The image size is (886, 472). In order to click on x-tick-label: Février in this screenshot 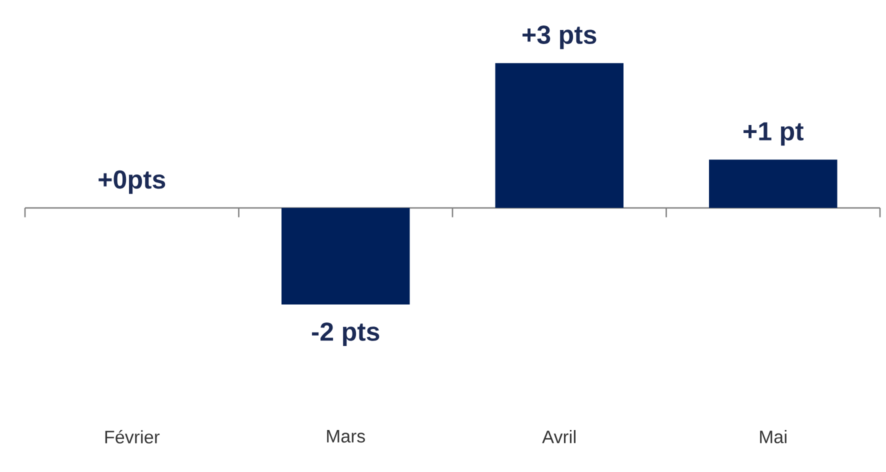, I will do `click(132, 437)`.